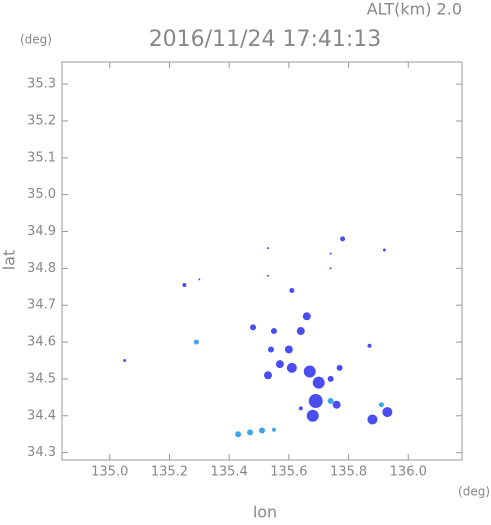  I want to click on chart-title: 2016/11/24 17:41:13, so click(265, 39).